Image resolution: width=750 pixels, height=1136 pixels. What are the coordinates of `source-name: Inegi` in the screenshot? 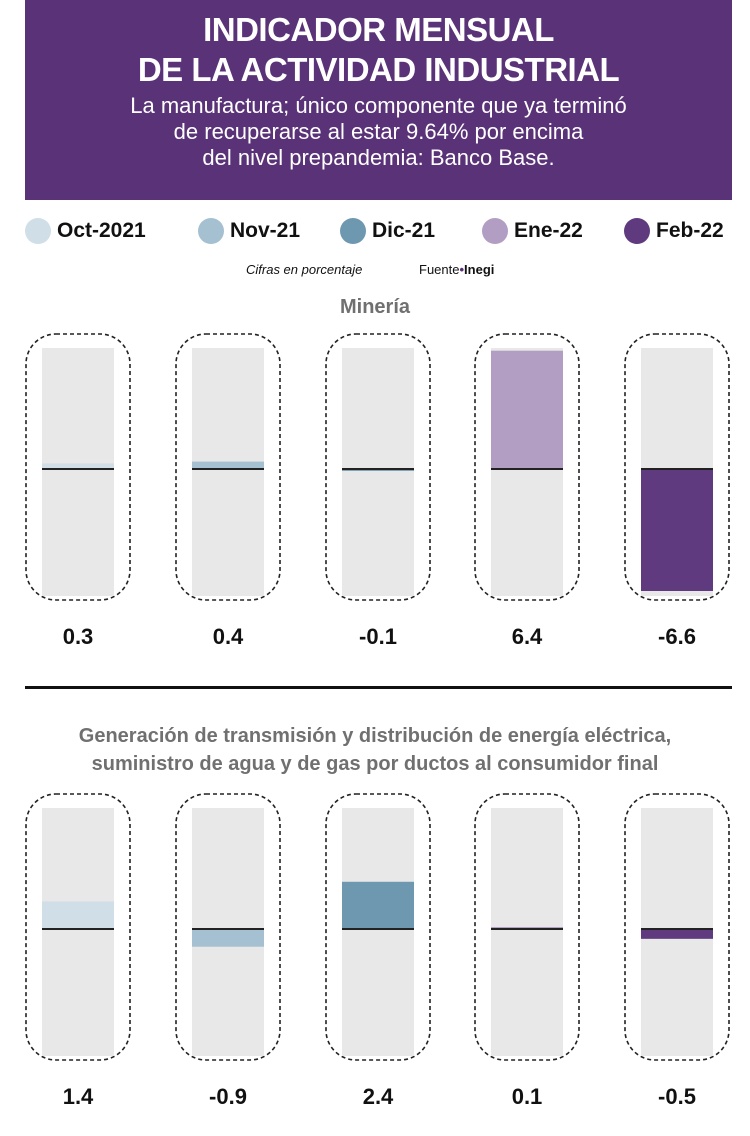 It's located at (479, 269).